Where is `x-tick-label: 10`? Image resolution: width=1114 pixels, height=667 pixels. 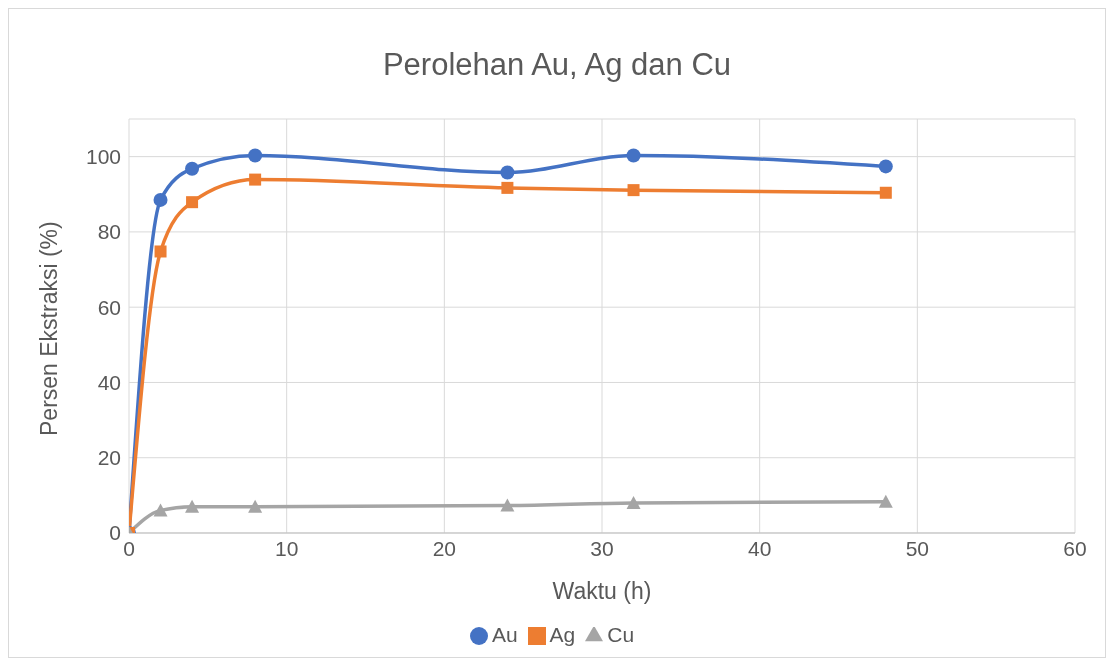
x-tick-label: 10 is located at coordinates (286, 548).